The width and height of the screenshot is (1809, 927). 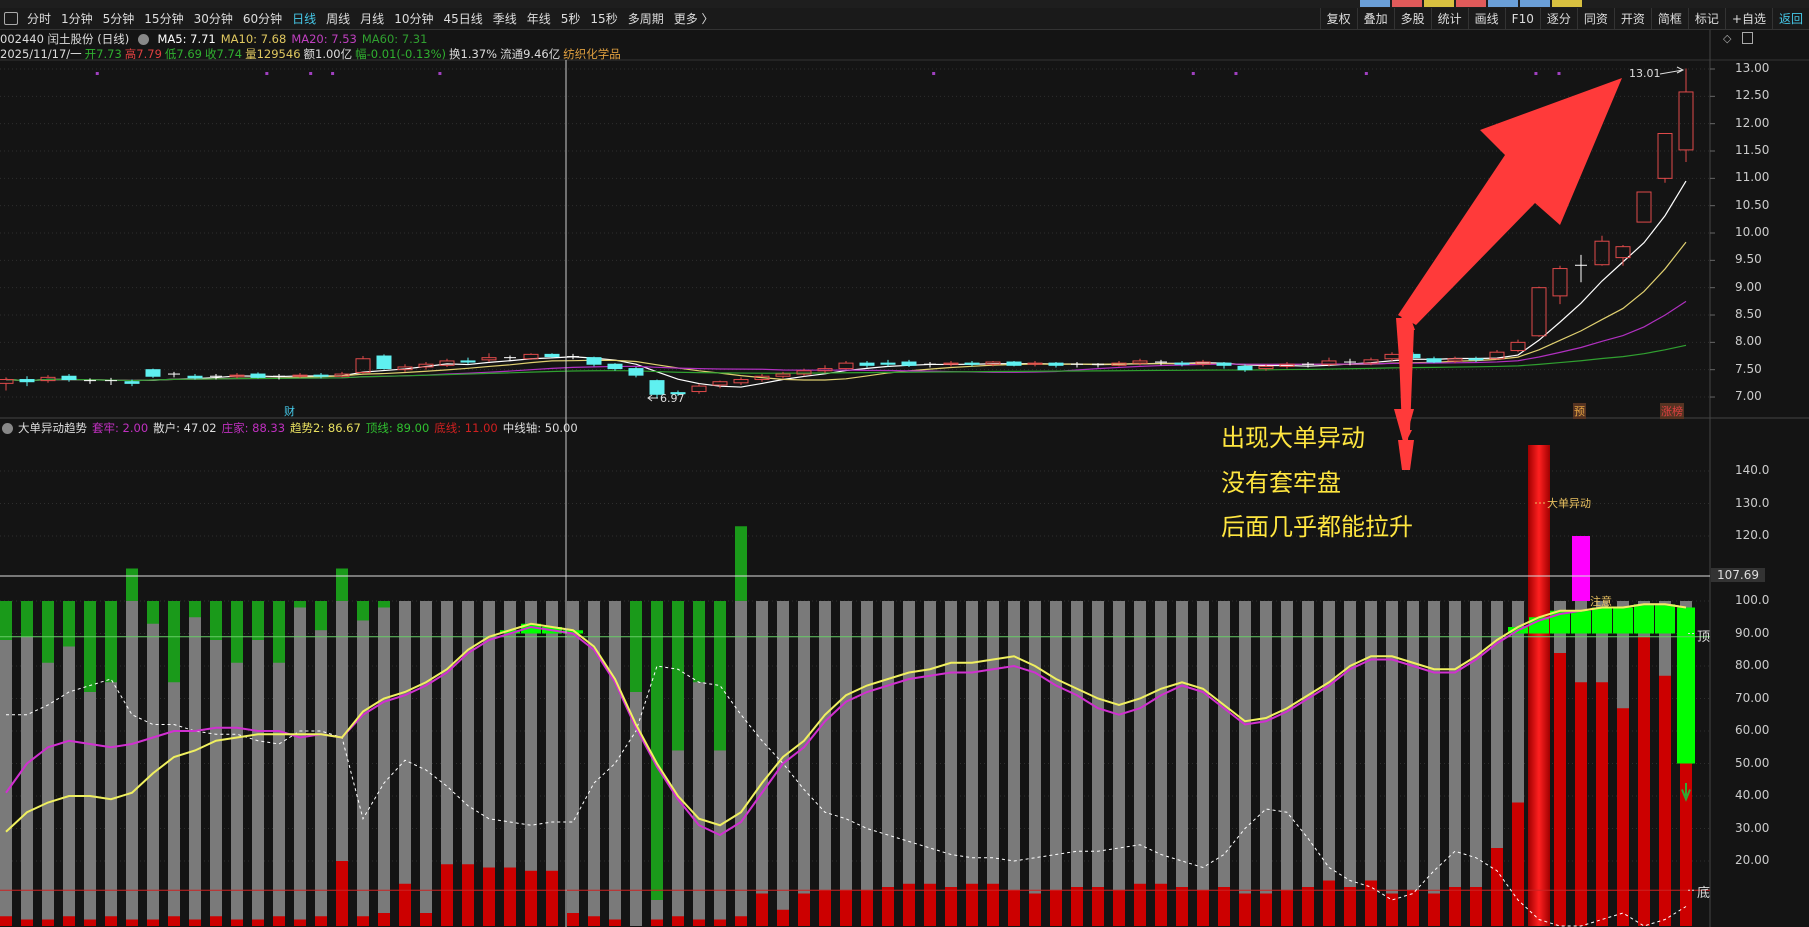 I want to click on tab-period: 更多 〉, so click(x=693, y=19).